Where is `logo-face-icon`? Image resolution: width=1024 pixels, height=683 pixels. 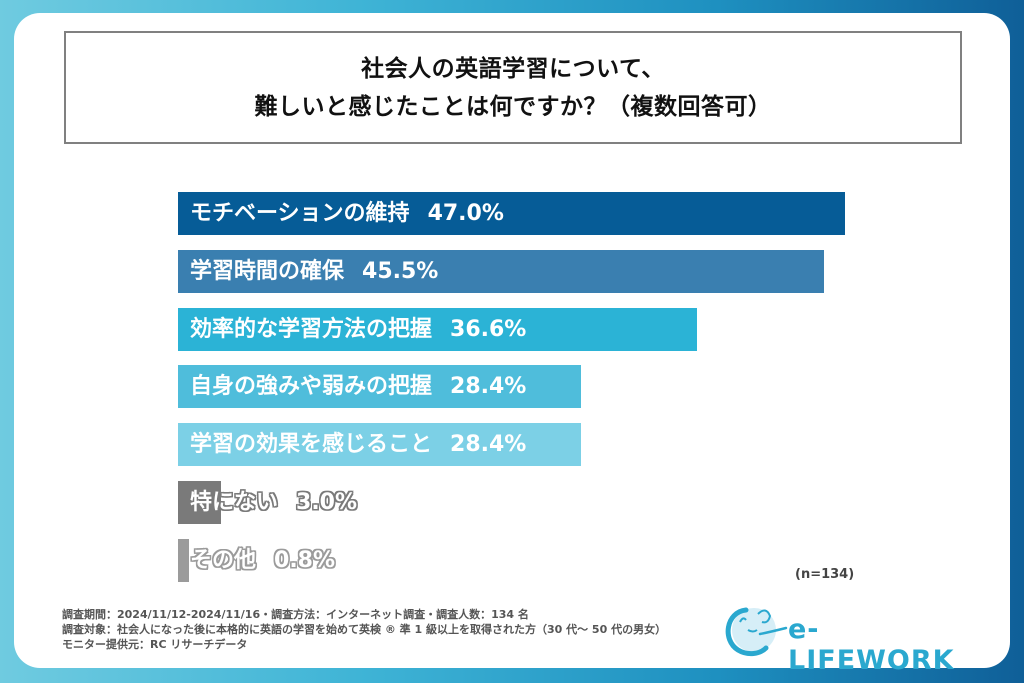 logo-face-icon is located at coordinates (756, 632).